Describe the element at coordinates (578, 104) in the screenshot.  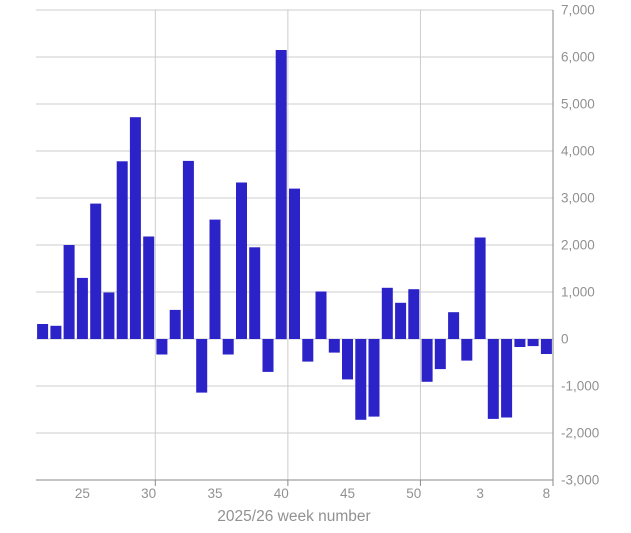
I see `y-axis-tick-label: 5,000` at that location.